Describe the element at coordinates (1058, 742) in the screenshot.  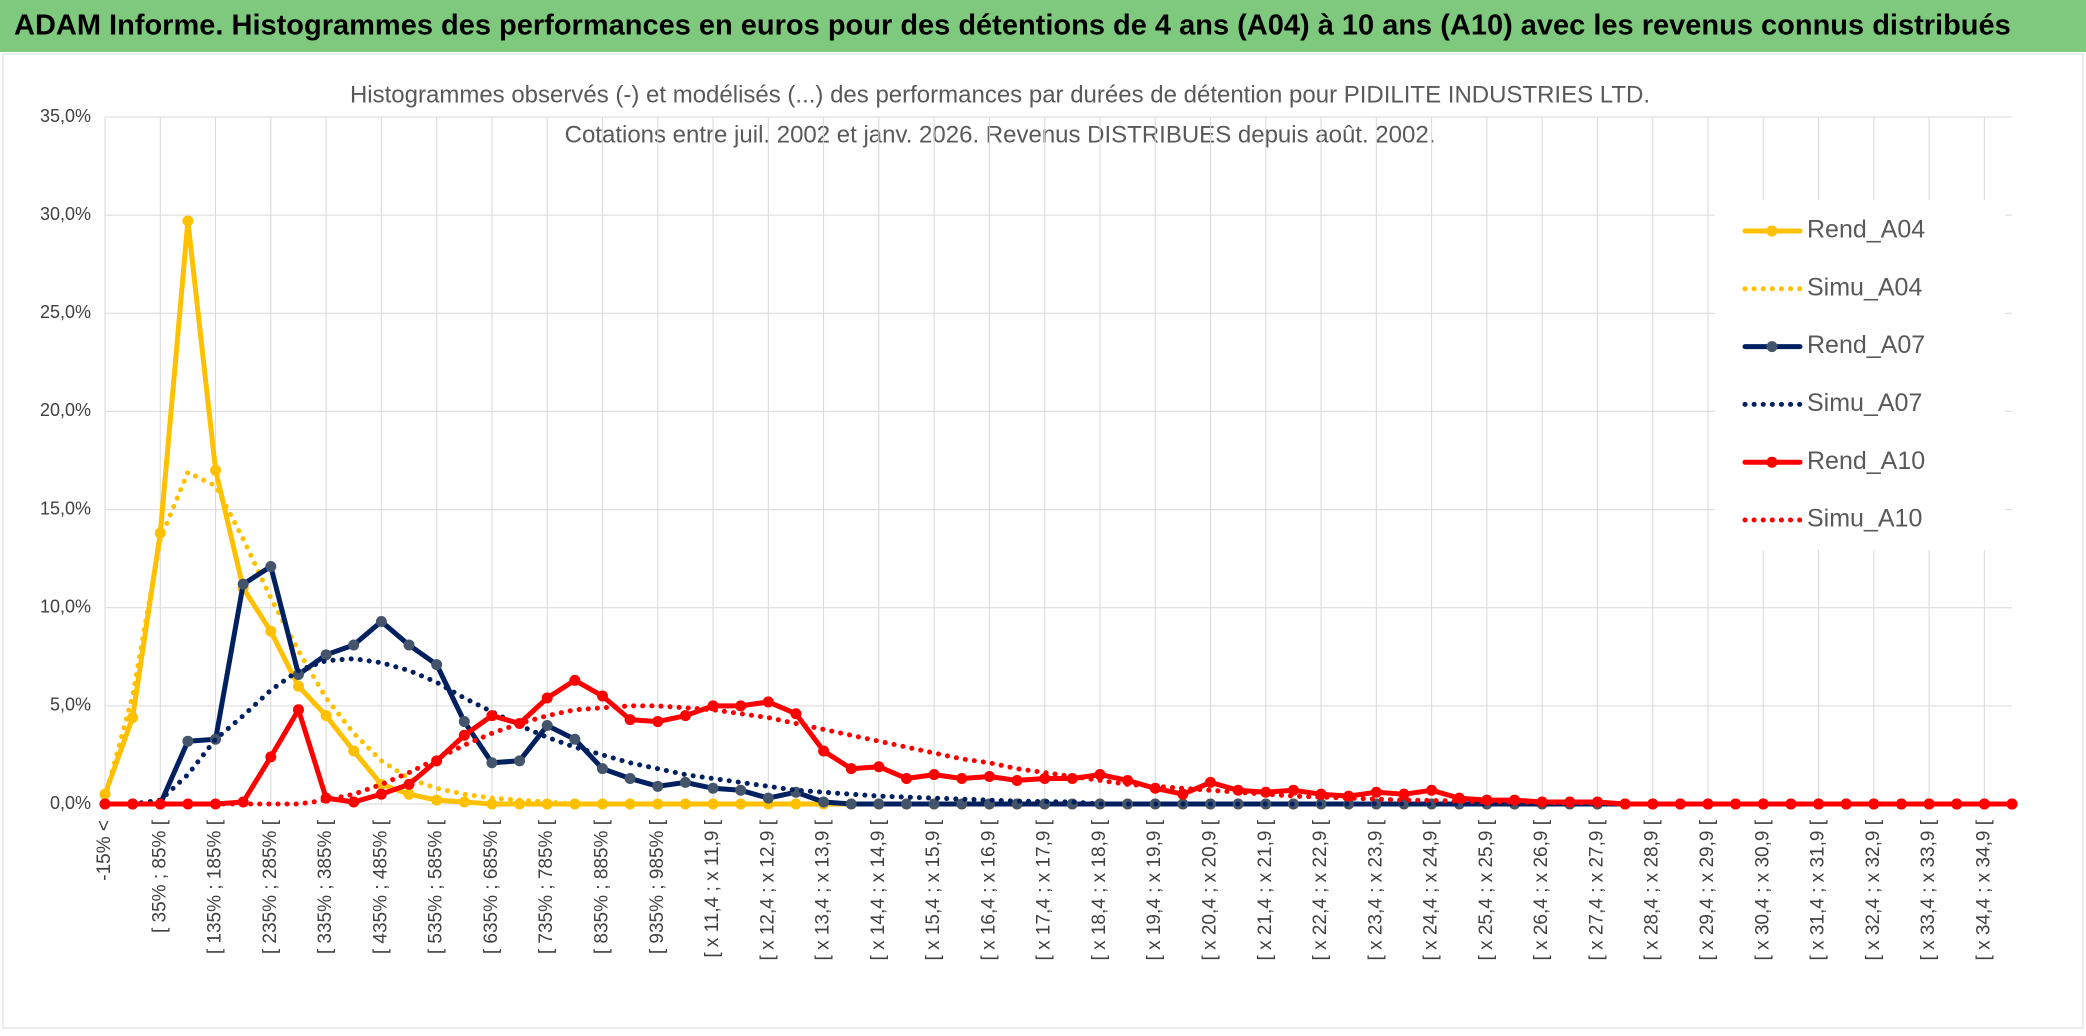
I see `series-line` at that location.